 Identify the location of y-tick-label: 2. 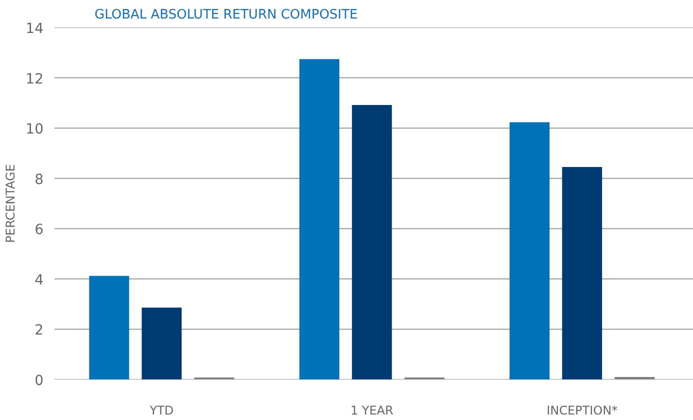
(39, 330).